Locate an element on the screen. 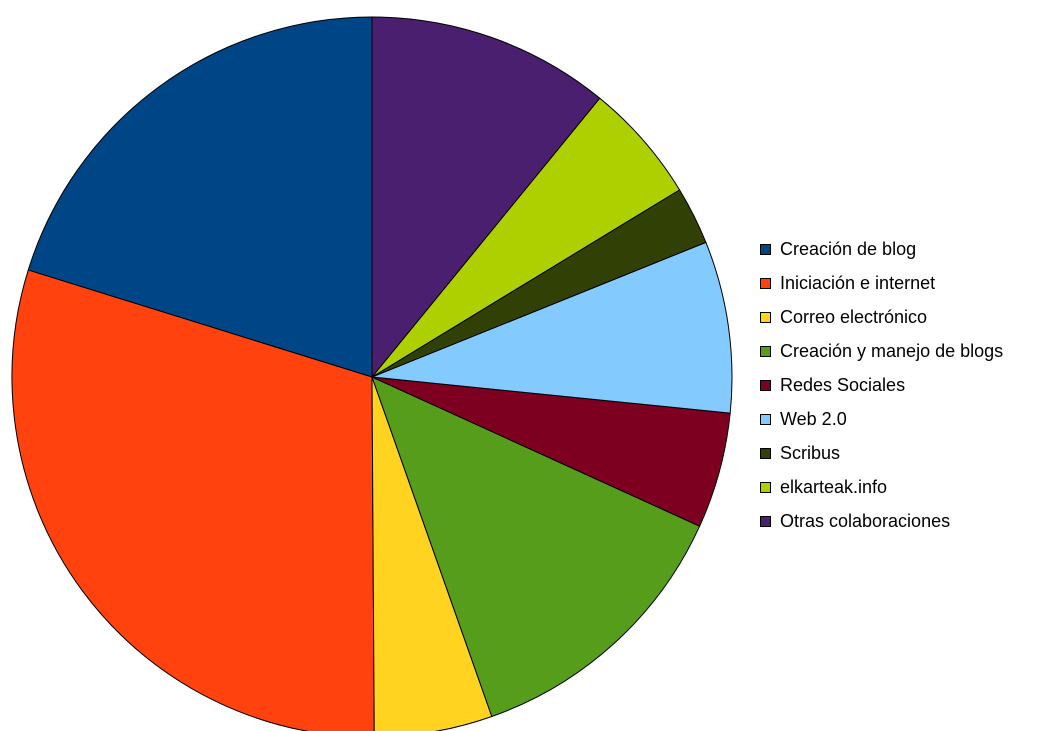 This screenshot has width=1048, height=731. legend-label: Creación de blog is located at coordinates (848, 248).